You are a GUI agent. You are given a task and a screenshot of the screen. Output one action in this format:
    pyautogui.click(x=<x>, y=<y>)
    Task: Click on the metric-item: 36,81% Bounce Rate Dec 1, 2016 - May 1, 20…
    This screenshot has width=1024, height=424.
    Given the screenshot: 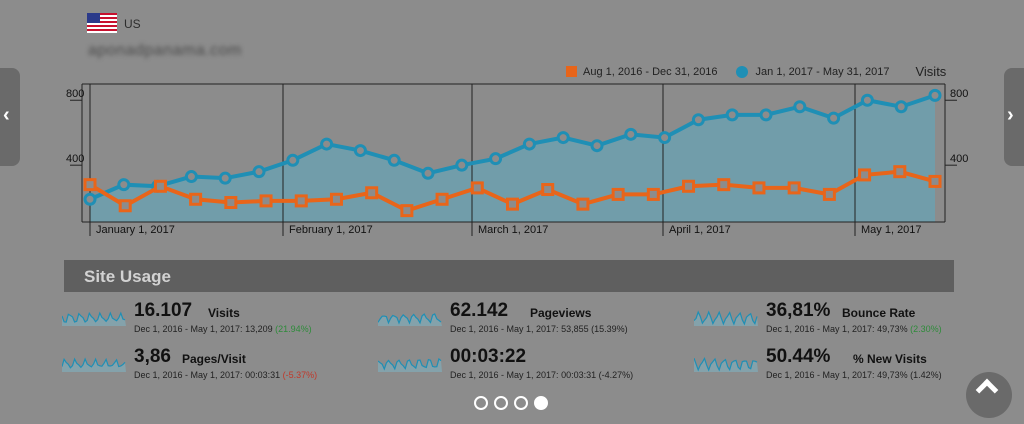 What is the action you would take?
    pyautogui.click(x=844, y=320)
    